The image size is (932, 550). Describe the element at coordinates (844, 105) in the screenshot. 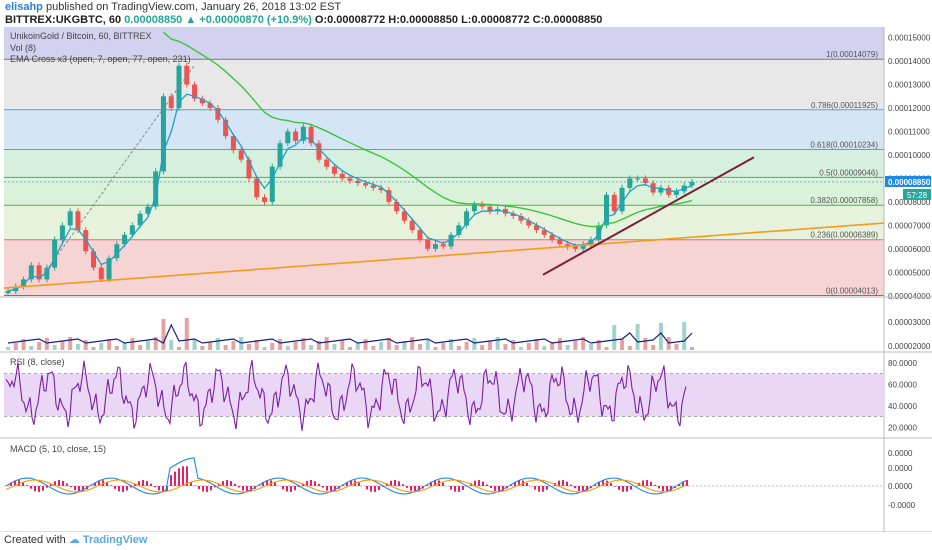

I see `fib-label: 0.786(0.00011925)` at that location.